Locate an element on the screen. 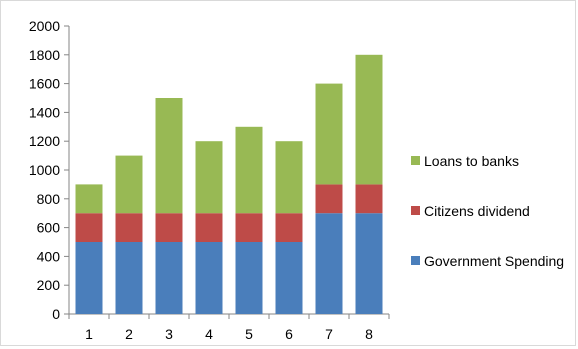  x-tick-label: 3 is located at coordinates (169, 334).